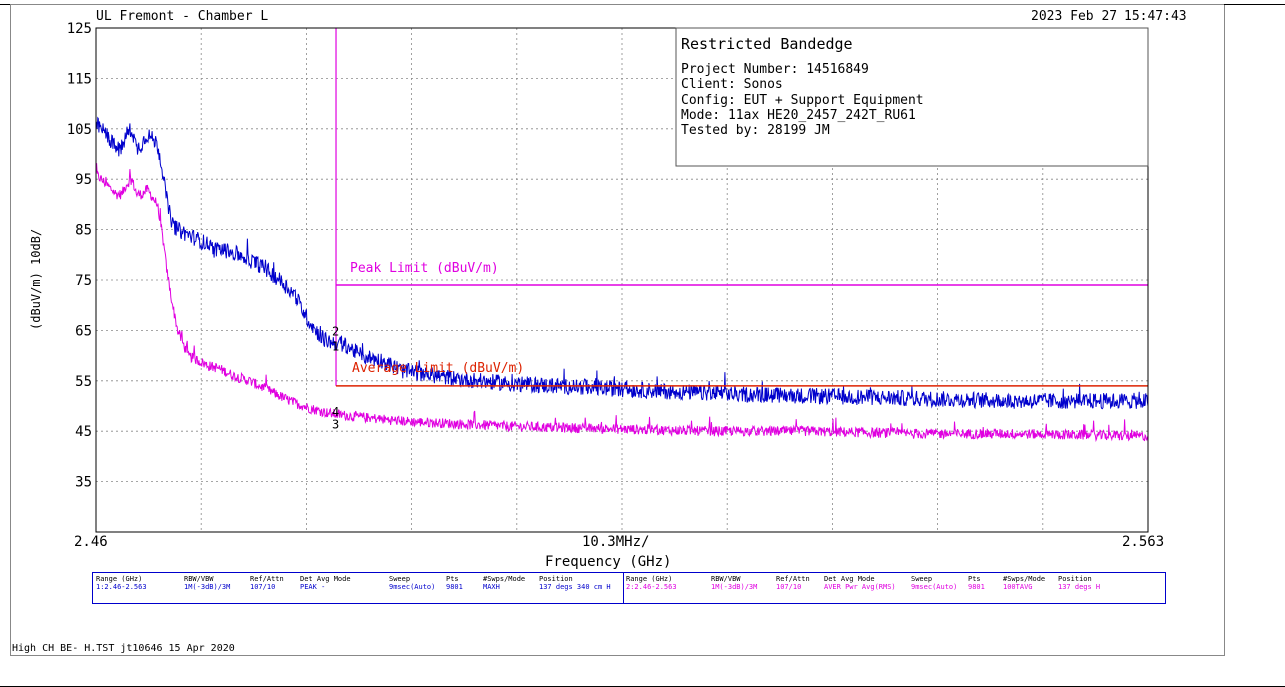 The width and height of the screenshot is (1285, 687). Describe the element at coordinates (79, 256) in the screenshot. I see `y-tick-labels: 125 115 105 95 85 75 65 55 45 35` at that location.